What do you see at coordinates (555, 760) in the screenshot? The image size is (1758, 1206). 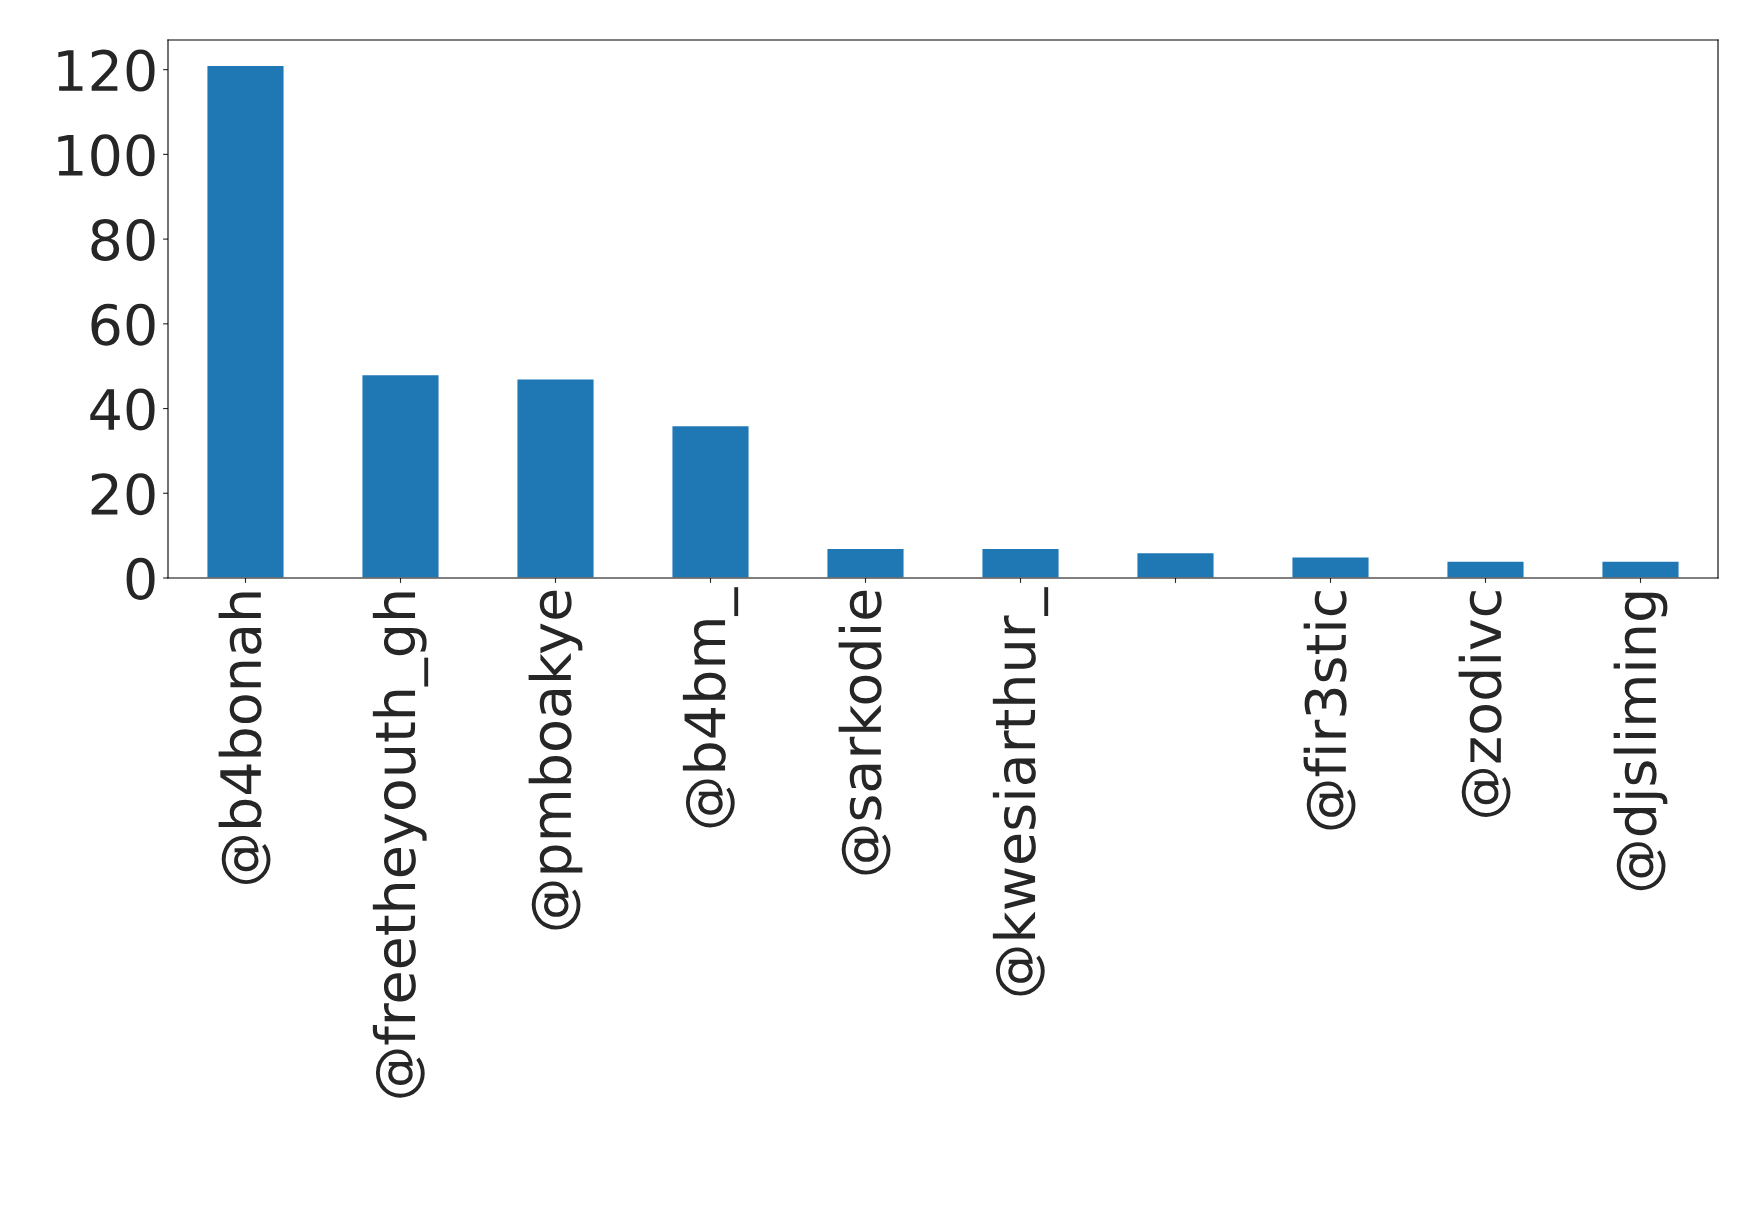 I see `x-tick-label: @pmboakye` at bounding box center [555, 760].